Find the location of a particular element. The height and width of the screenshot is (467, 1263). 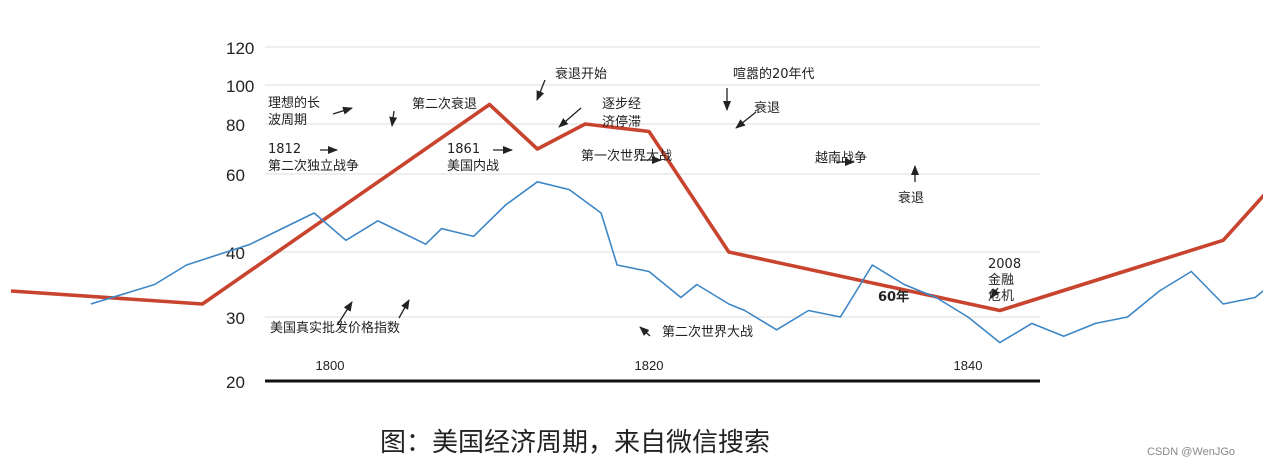

figure-caption: 图：美国经济周期，来自微信搜索 is located at coordinates (575, 443).